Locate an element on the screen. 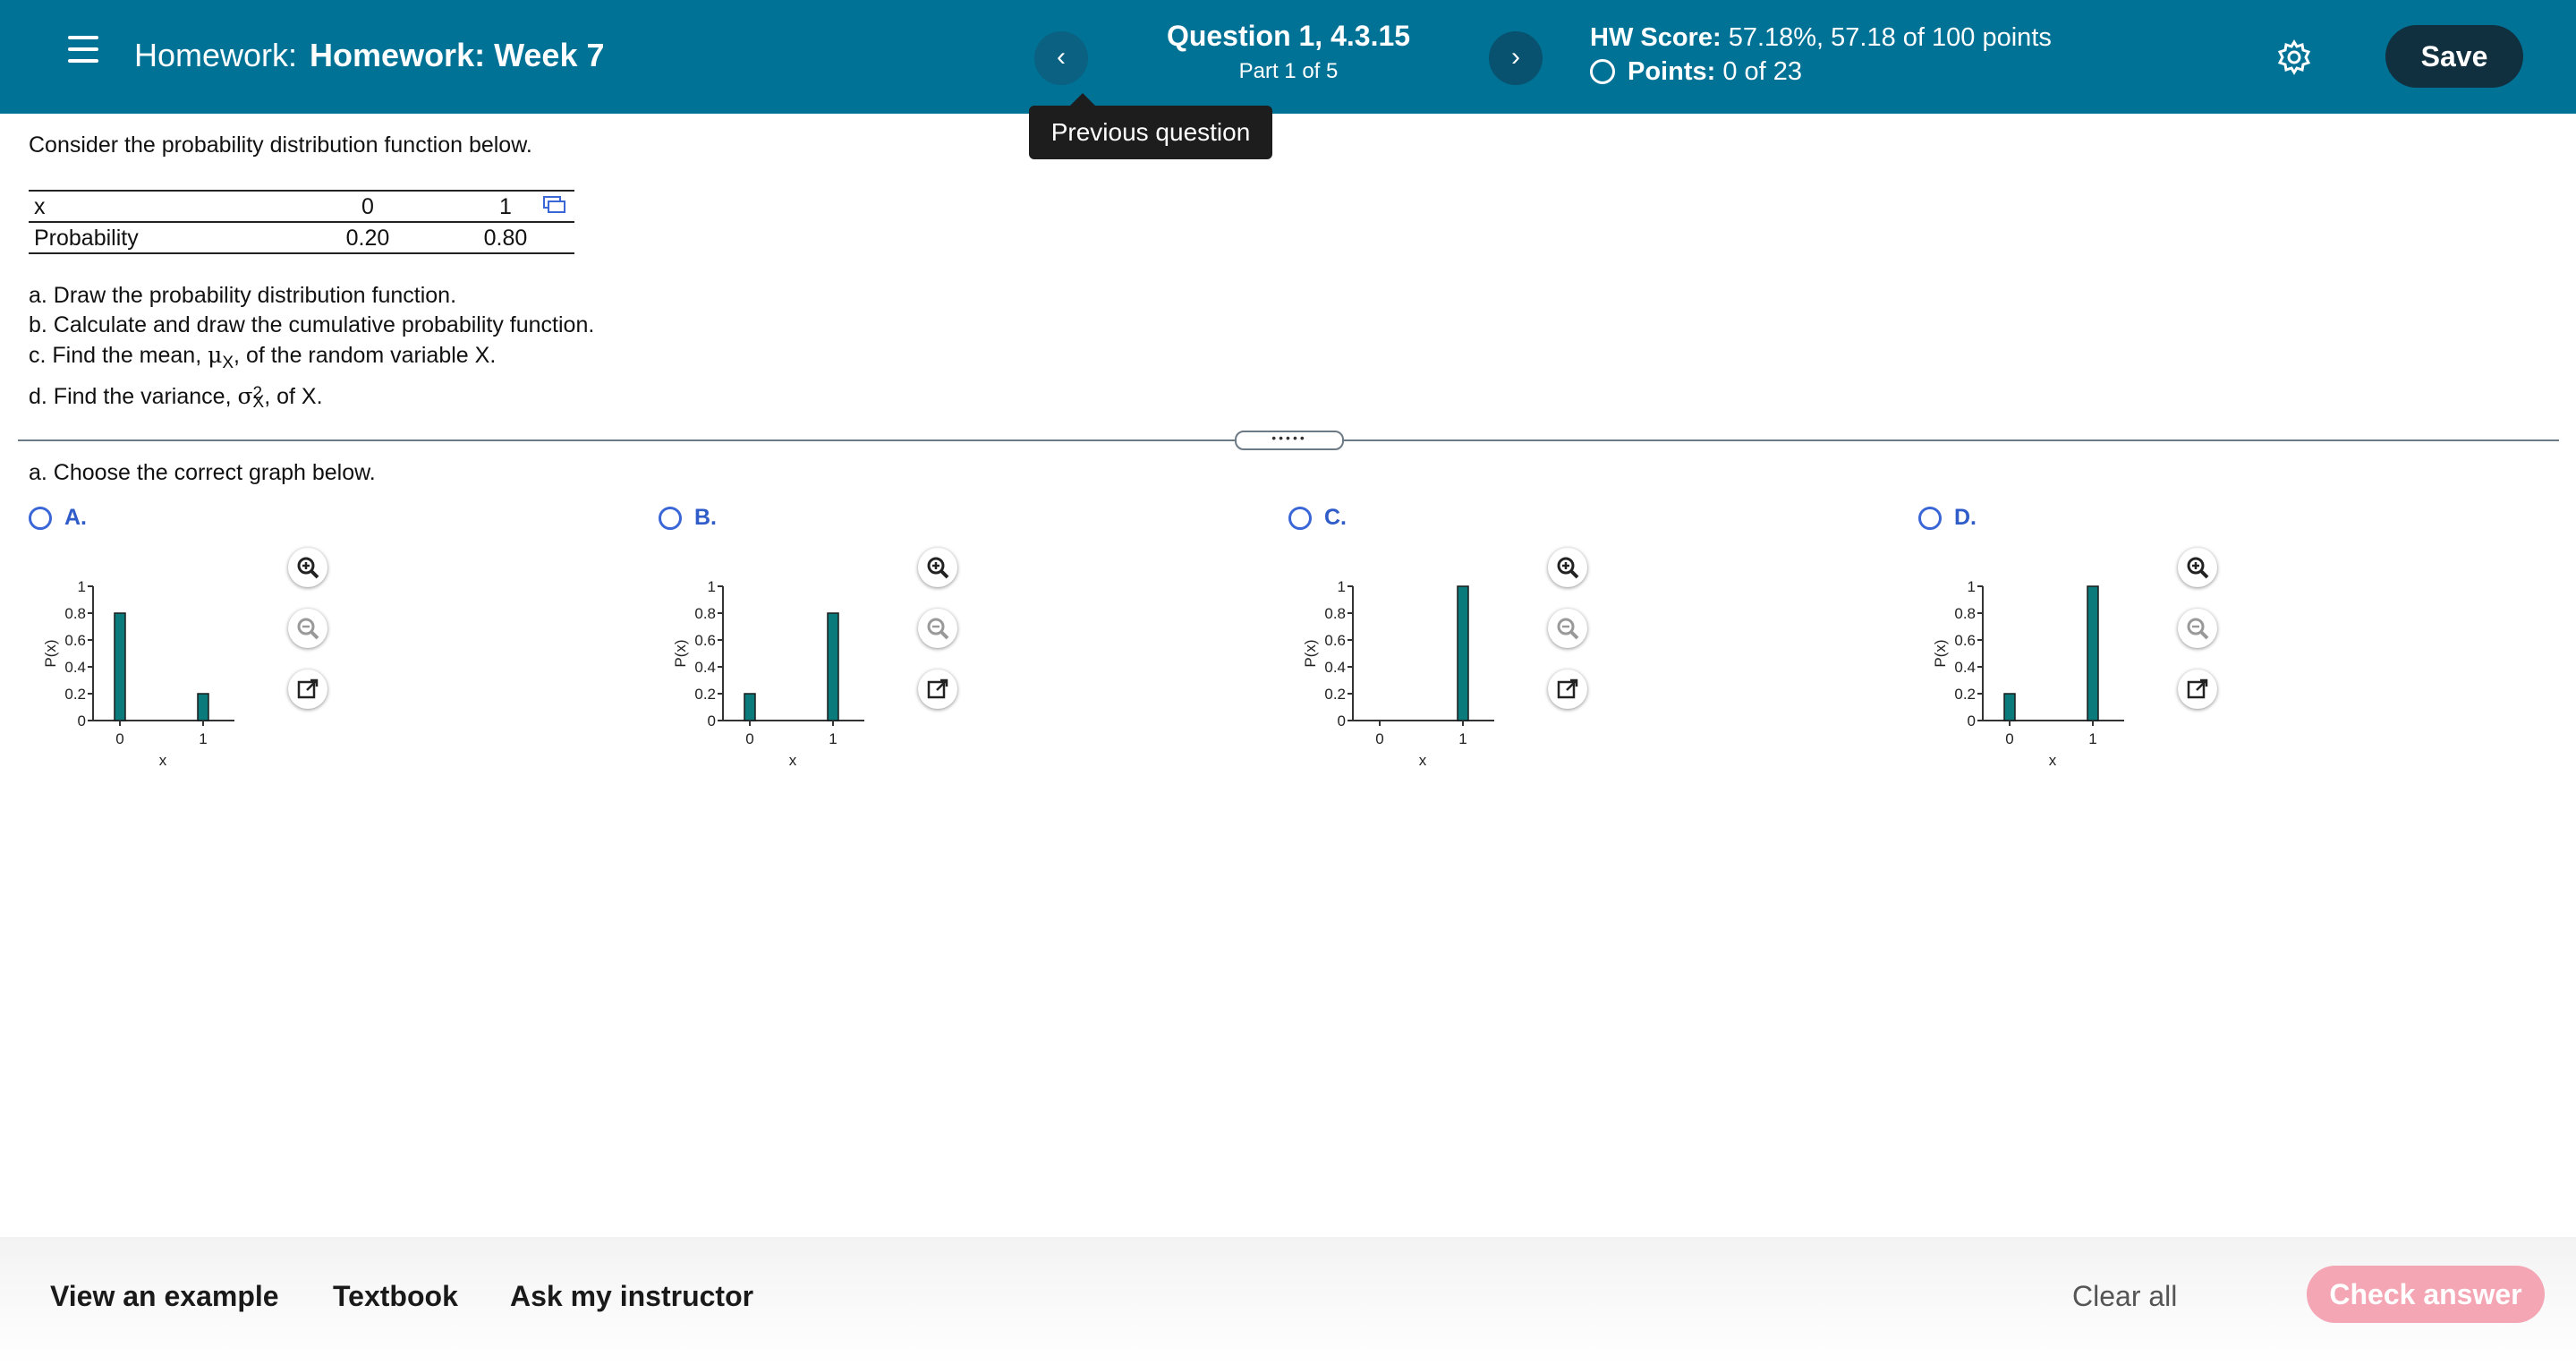 This screenshot has height=1365, width=2576. option-a-chart: P(x) 0 0.2 0.4 0.6 0.8 1 0 1 x is located at coordinates (138, 673).